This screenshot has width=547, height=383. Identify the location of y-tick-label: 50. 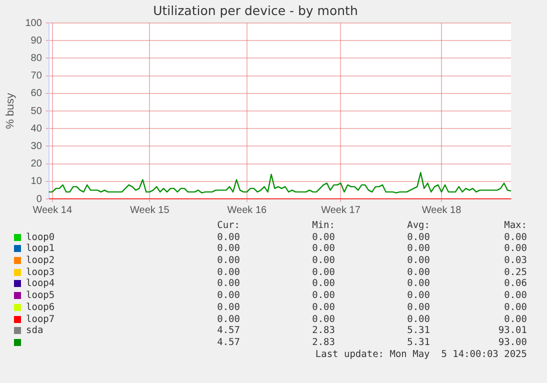
(36, 111).